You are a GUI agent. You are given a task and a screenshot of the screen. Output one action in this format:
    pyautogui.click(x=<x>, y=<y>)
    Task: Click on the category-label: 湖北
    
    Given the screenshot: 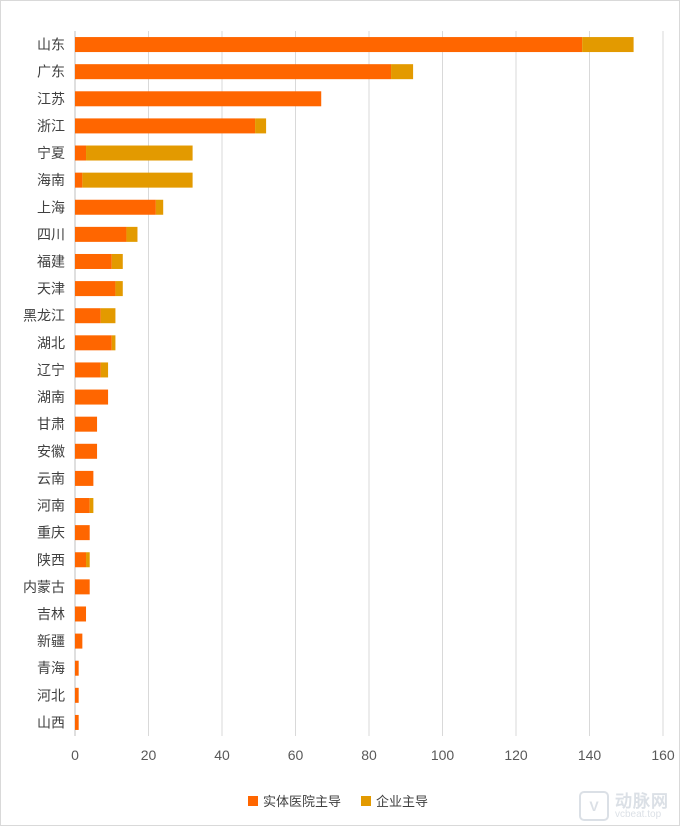 What is the action you would take?
    pyautogui.click(x=51, y=343)
    